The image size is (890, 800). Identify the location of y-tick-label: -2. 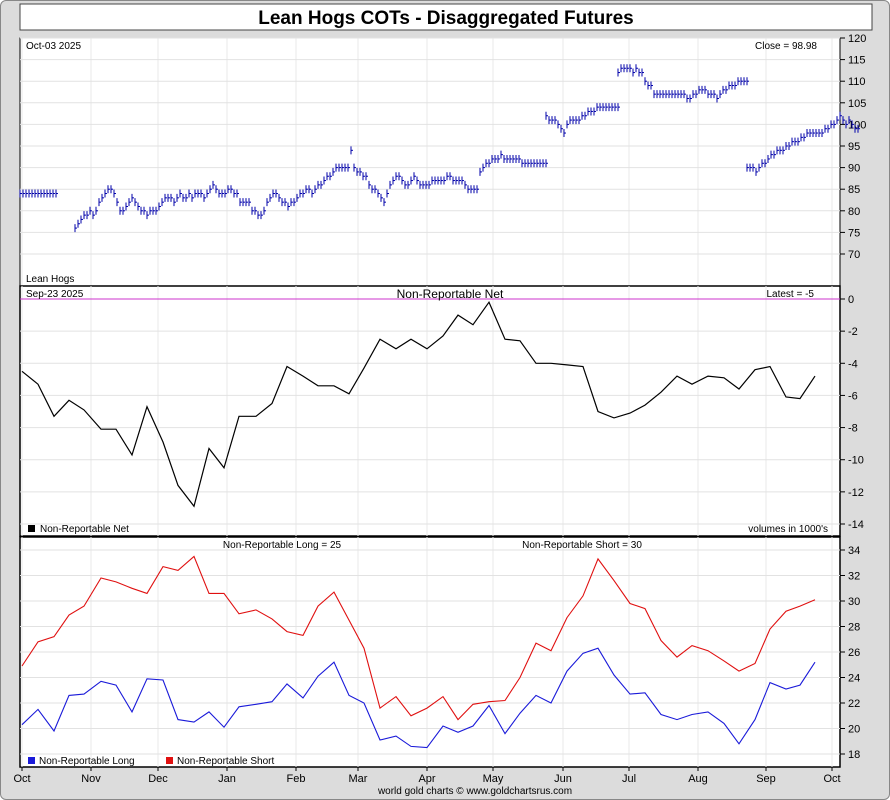
(853, 332).